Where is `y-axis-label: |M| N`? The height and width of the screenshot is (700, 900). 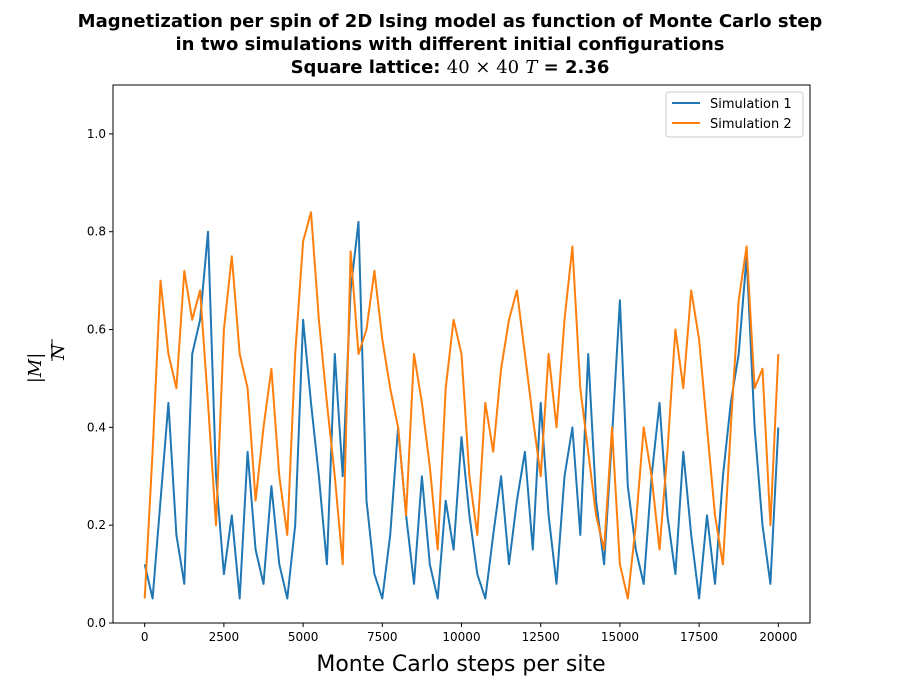
y-axis-label: |M| N is located at coordinates (47, 361).